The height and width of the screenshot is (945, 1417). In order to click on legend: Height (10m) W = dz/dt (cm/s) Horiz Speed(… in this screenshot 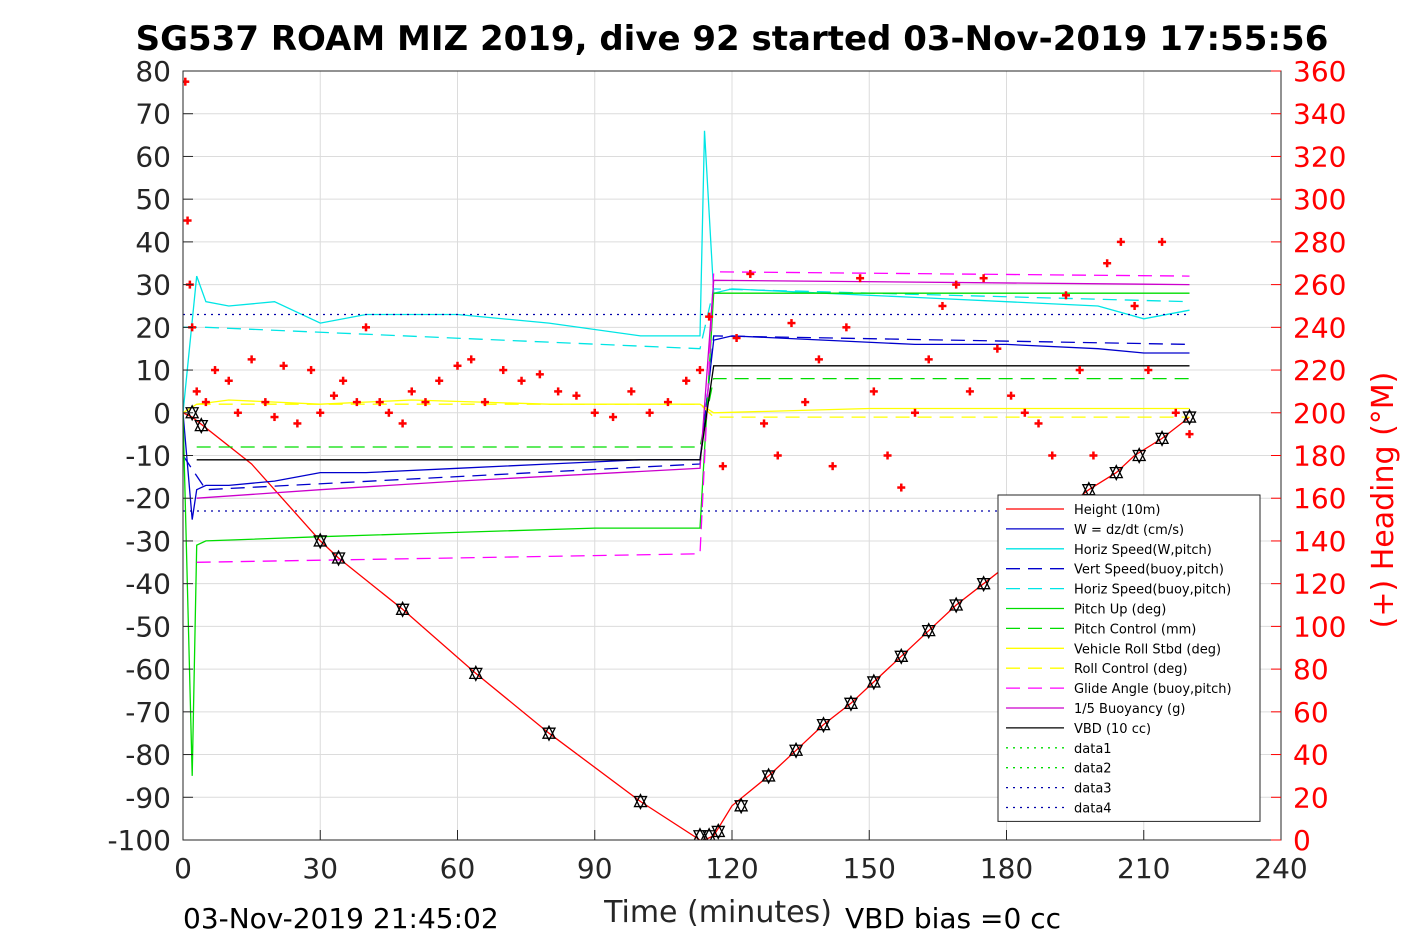, I will do `click(1129, 658)`.